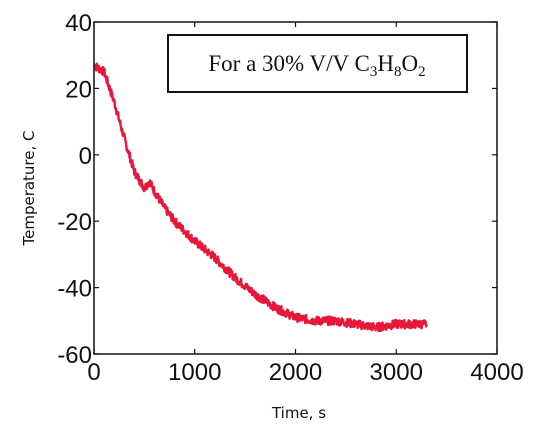 This screenshot has width=535, height=427. What do you see at coordinates (298, 413) in the screenshot?
I see `x-axis-label: Time, s` at bounding box center [298, 413].